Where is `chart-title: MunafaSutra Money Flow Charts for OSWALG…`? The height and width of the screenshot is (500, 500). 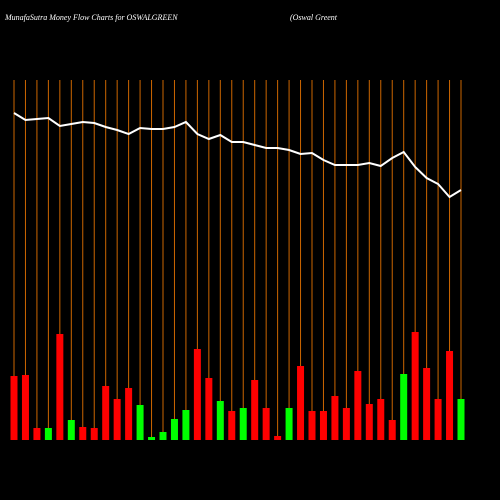 chart-title: MunafaSutra Money Flow Charts for OSWALG… is located at coordinates (91, 17).